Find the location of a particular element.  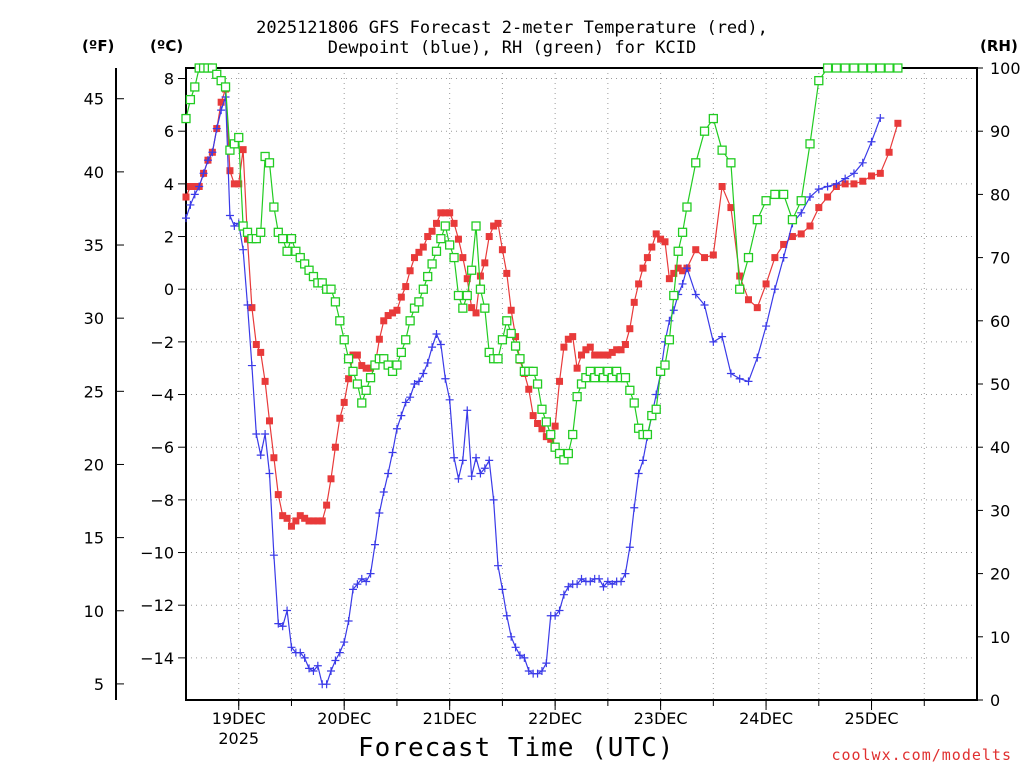

celsius-tick-label: −6 is located at coordinates (162, 447).